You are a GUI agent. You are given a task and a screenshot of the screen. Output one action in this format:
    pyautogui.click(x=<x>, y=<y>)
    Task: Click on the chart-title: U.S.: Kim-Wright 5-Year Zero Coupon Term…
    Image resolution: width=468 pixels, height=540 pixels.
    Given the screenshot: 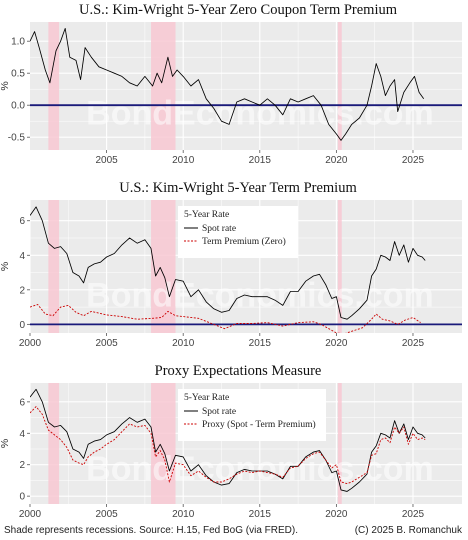 What is the action you would take?
    pyautogui.click(x=238, y=10)
    